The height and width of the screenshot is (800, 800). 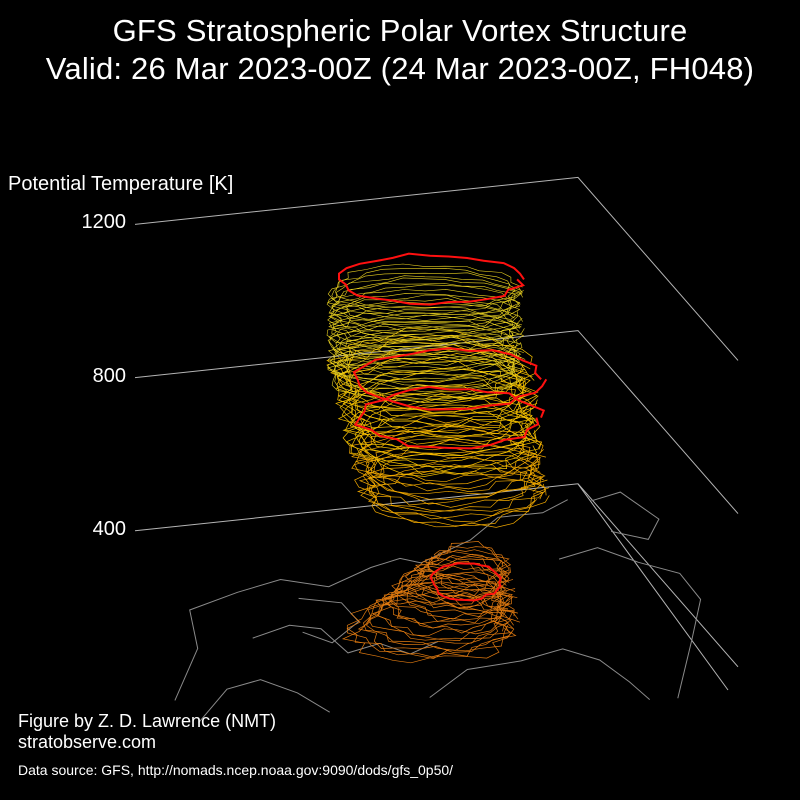 What do you see at coordinates (109, 375) in the screenshot?
I see `z-tick-label: 800` at bounding box center [109, 375].